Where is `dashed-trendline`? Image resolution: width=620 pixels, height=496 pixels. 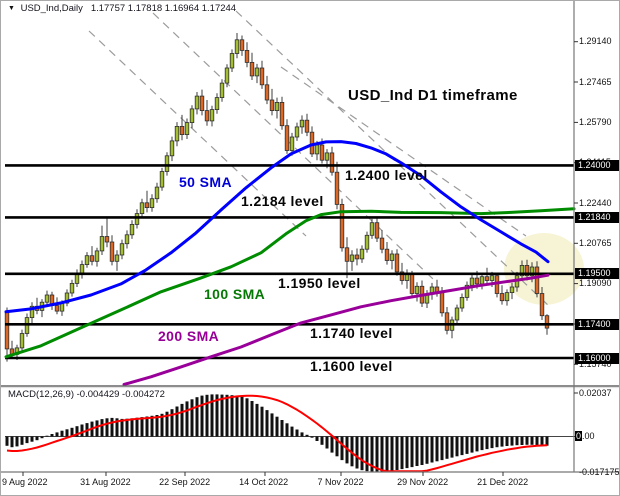 dashed-trendline is located at coordinates (403, 151).